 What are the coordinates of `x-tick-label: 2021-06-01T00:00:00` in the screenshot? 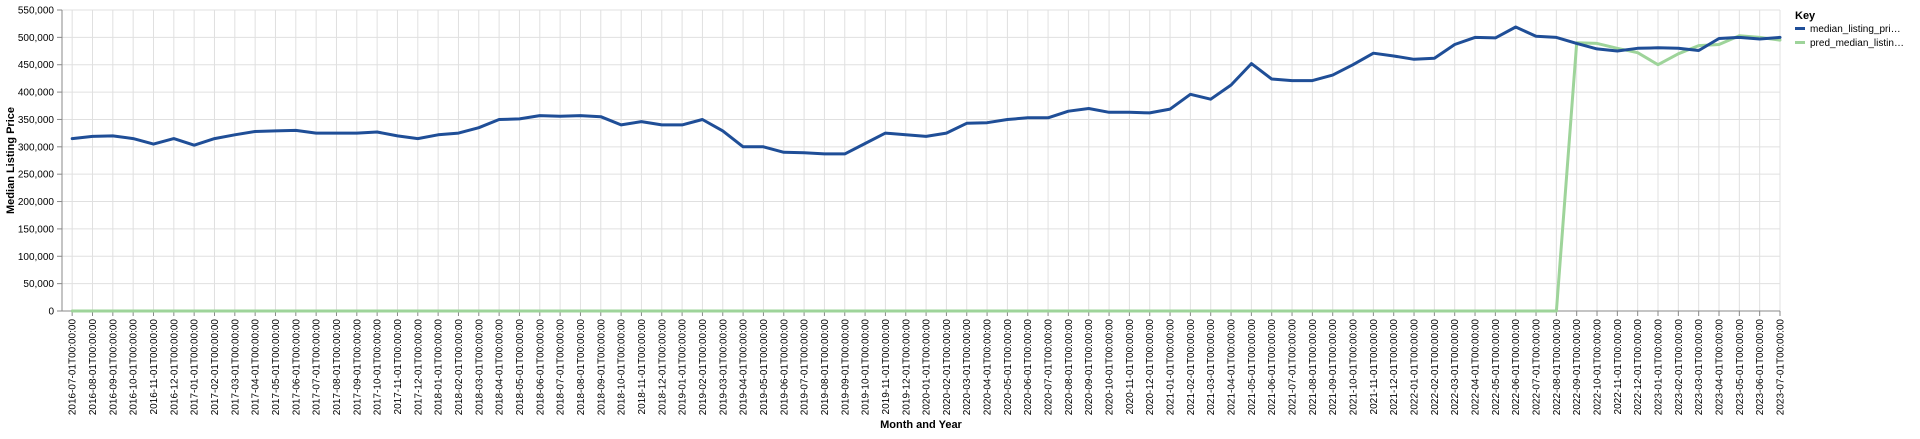 It's located at (1272, 367).